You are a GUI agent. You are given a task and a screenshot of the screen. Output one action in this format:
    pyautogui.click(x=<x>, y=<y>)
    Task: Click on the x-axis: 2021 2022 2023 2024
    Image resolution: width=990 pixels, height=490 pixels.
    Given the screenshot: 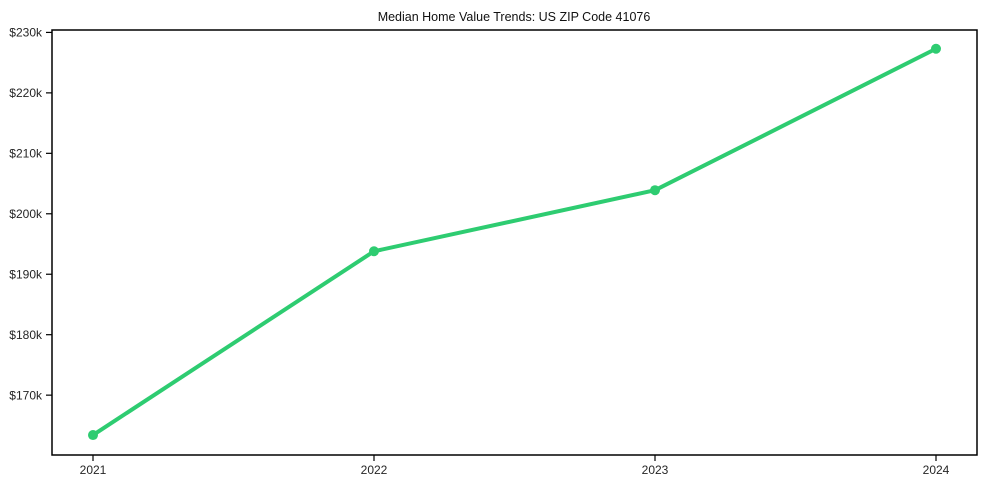 What is the action you would take?
    pyautogui.click(x=515, y=466)
    